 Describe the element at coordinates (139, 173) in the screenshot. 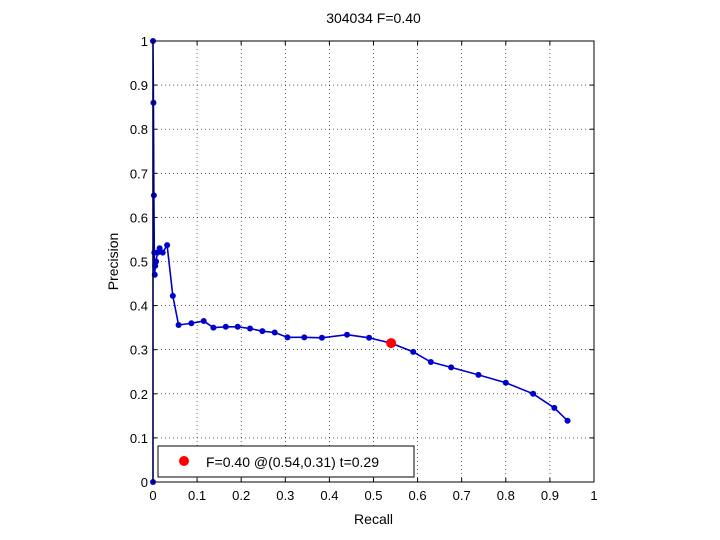

I see `y-tick-label: 0.7` at that location.